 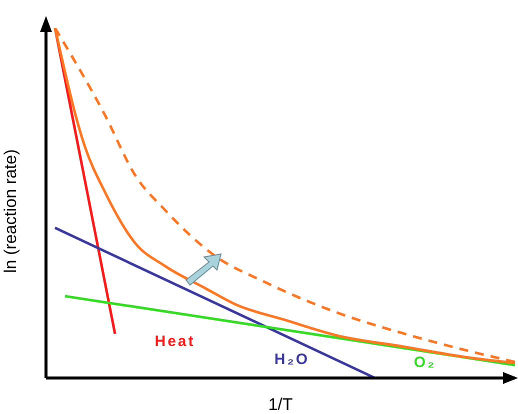 I want to click on x-axis-title: 1/T, so click(x=280, y=404).